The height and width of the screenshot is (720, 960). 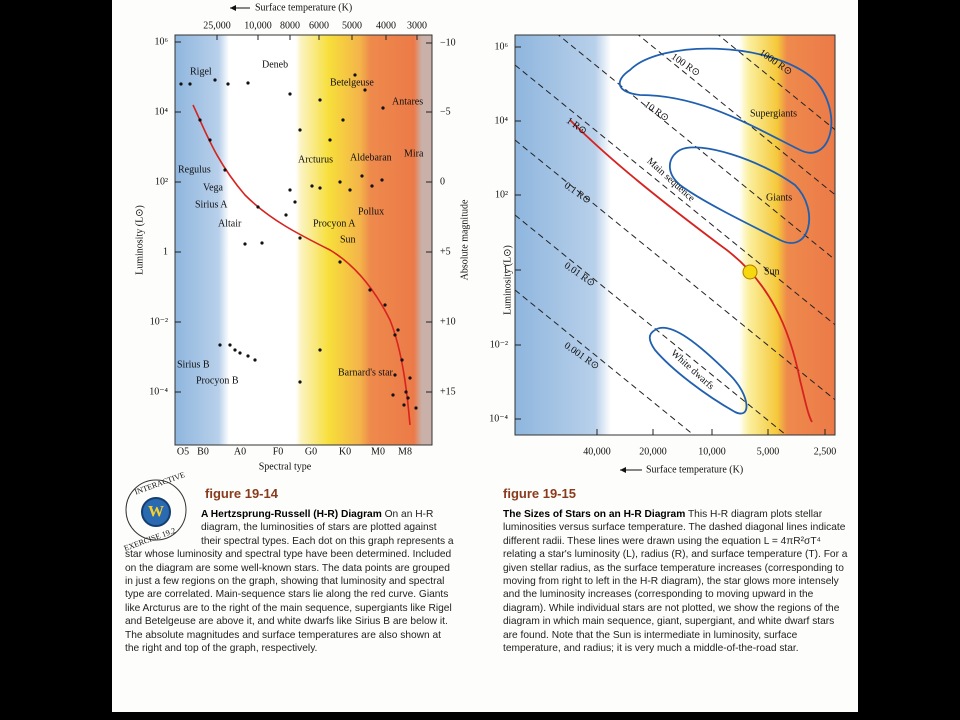 What do you see at coordinates (159, 321) in the screenshot?
I see `y-tick-label: 10⁻²` at bounding box center [159, 321].